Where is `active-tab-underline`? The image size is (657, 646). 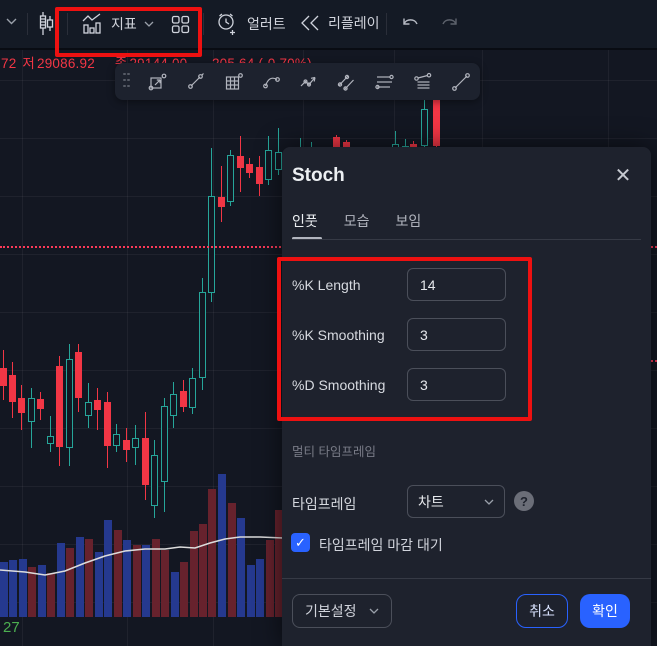
active-tab-underline is located at coordinates (307, 238).